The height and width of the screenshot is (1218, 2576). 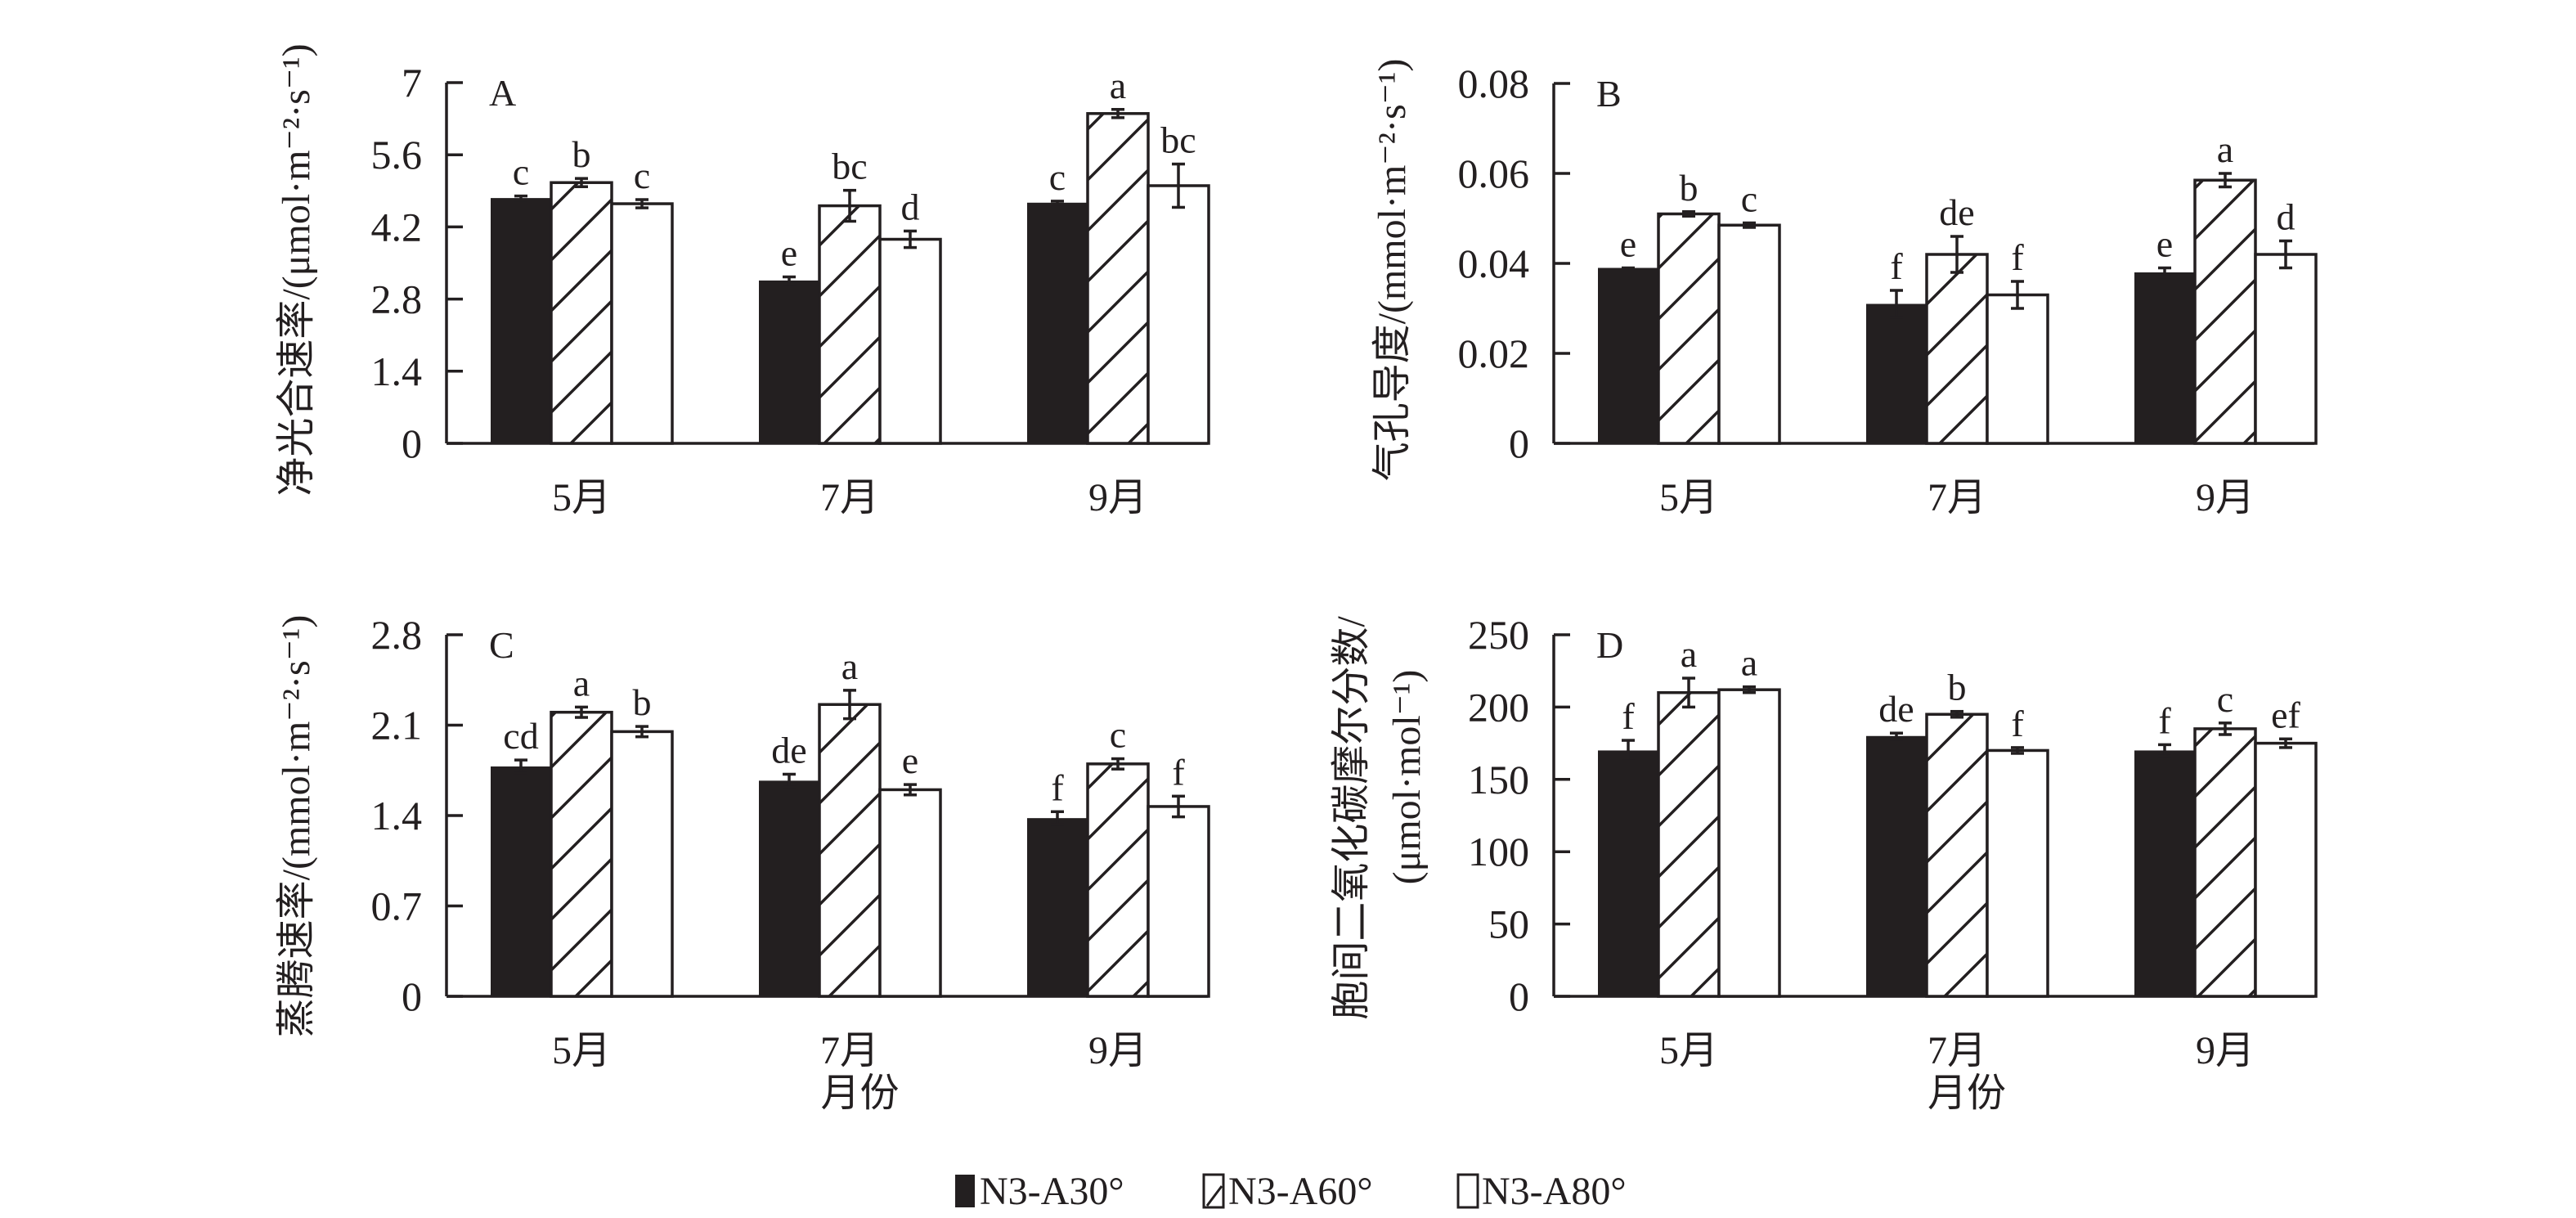 I want to click on y-axis-label: 蒸腾速率/(mmol·m⁻²·s⁻¹), so click(x=296, y=826).